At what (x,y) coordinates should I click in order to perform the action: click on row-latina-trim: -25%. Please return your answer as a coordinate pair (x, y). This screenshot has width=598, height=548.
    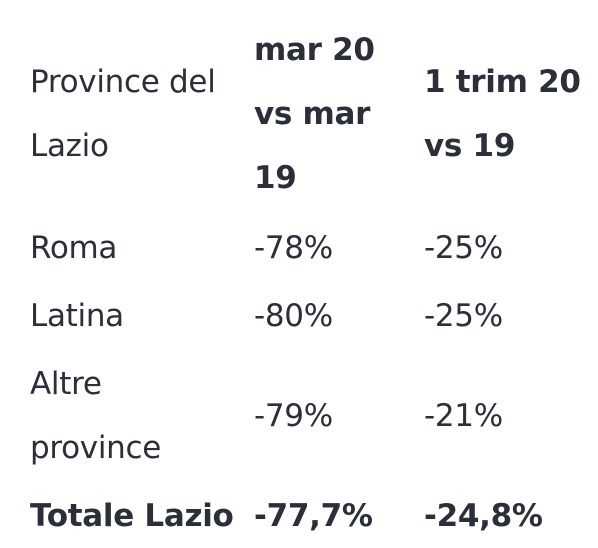
    Looking at the image, I should click on (463, 316).